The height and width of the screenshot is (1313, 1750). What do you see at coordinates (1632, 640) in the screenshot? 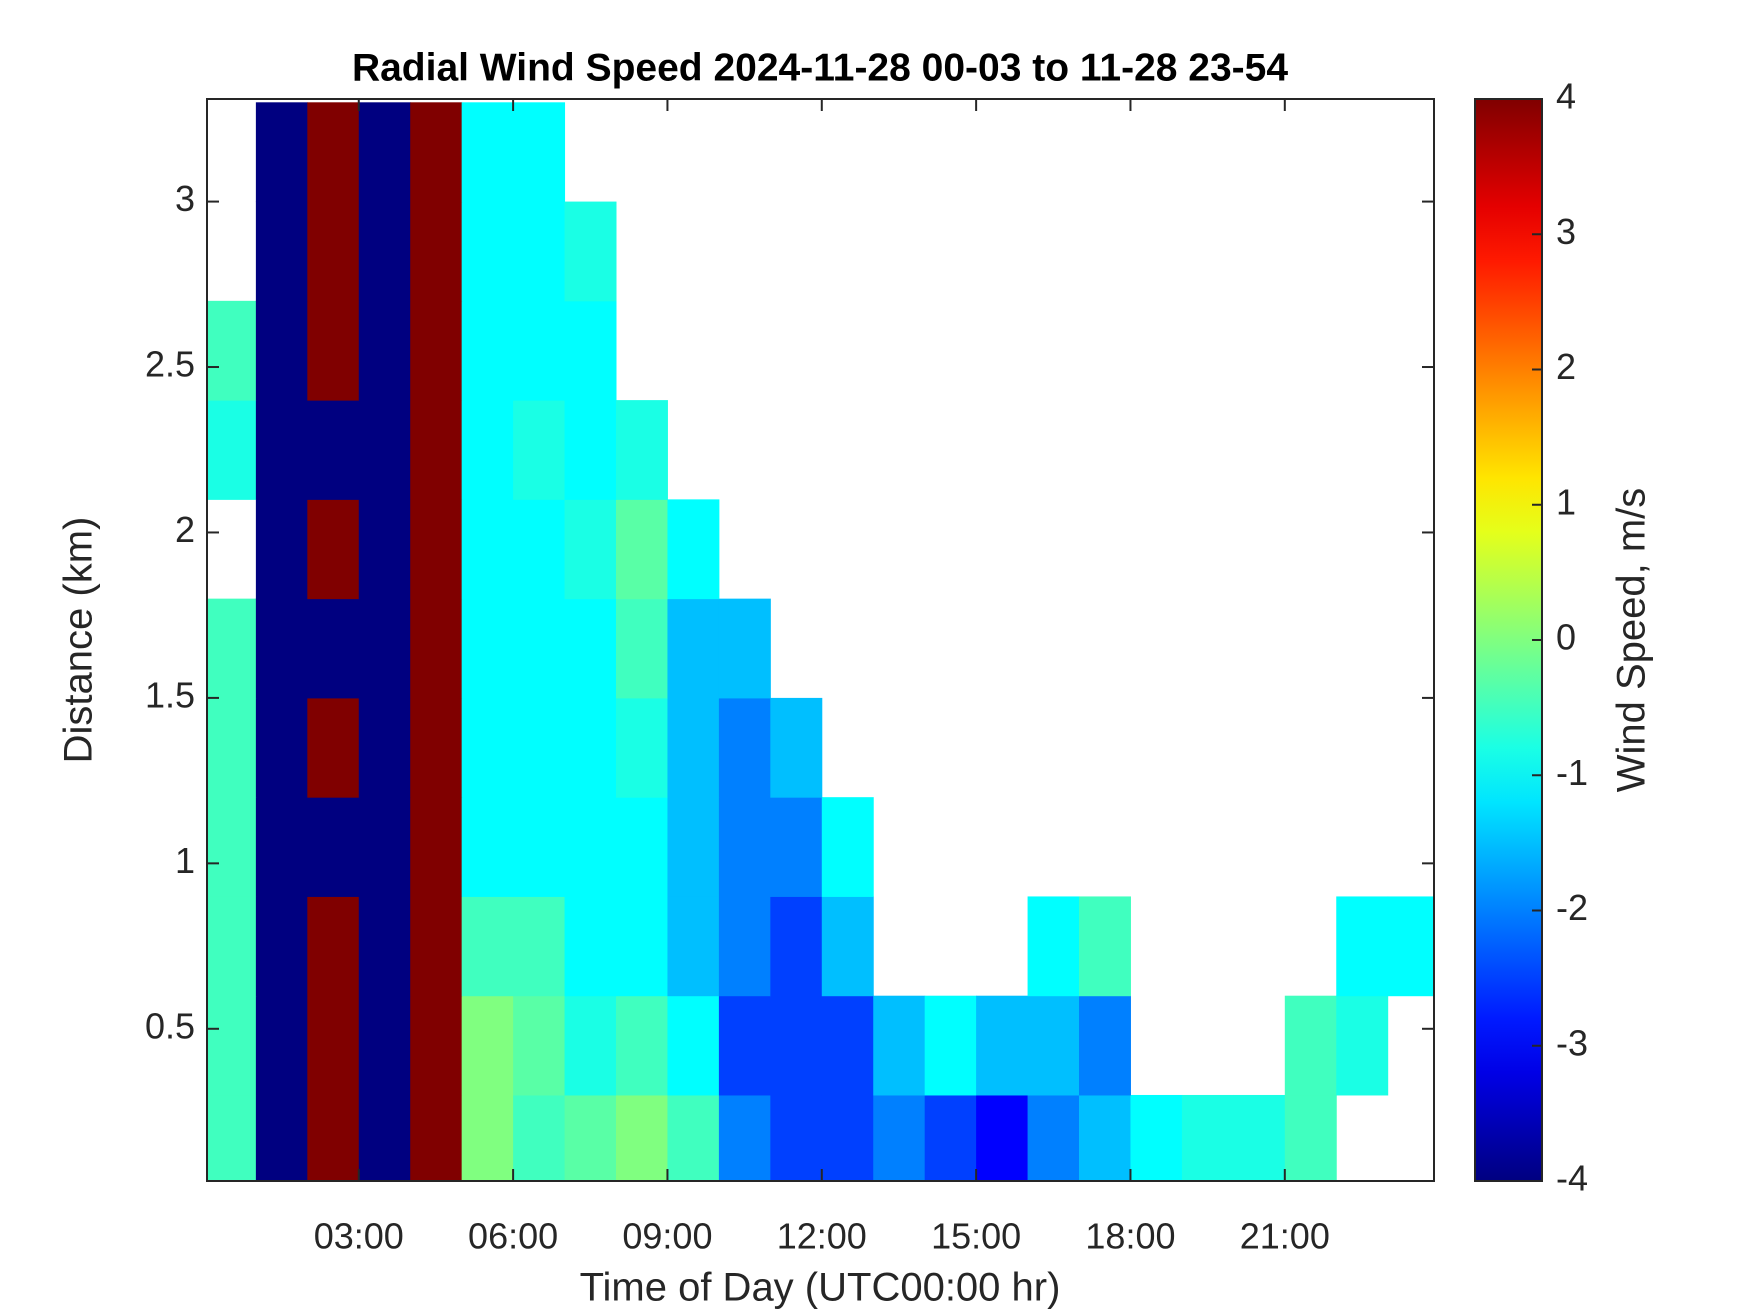
I see `colorbar-label: Wind Speed, m/s` at bounding box center [1632, 640].